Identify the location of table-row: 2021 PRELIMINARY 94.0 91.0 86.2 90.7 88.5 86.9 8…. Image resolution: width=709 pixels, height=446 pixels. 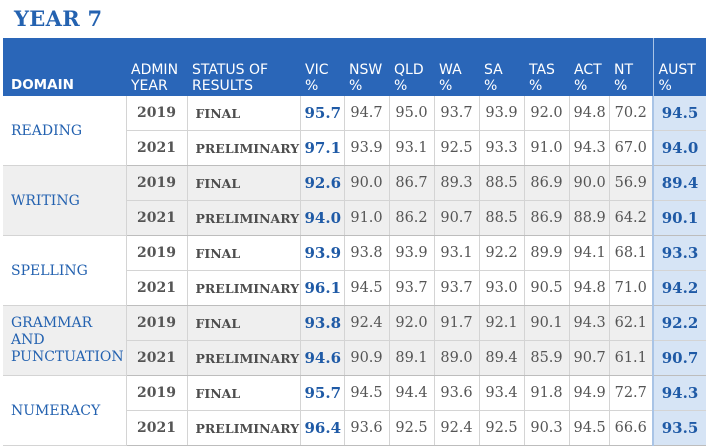
(354, 218).